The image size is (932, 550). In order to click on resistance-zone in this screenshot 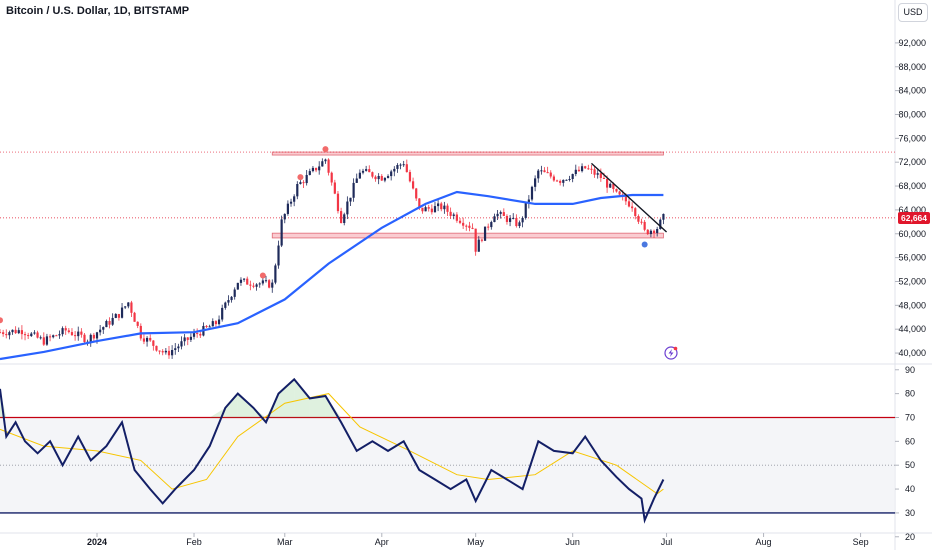, I will do `click(467, 153)`.